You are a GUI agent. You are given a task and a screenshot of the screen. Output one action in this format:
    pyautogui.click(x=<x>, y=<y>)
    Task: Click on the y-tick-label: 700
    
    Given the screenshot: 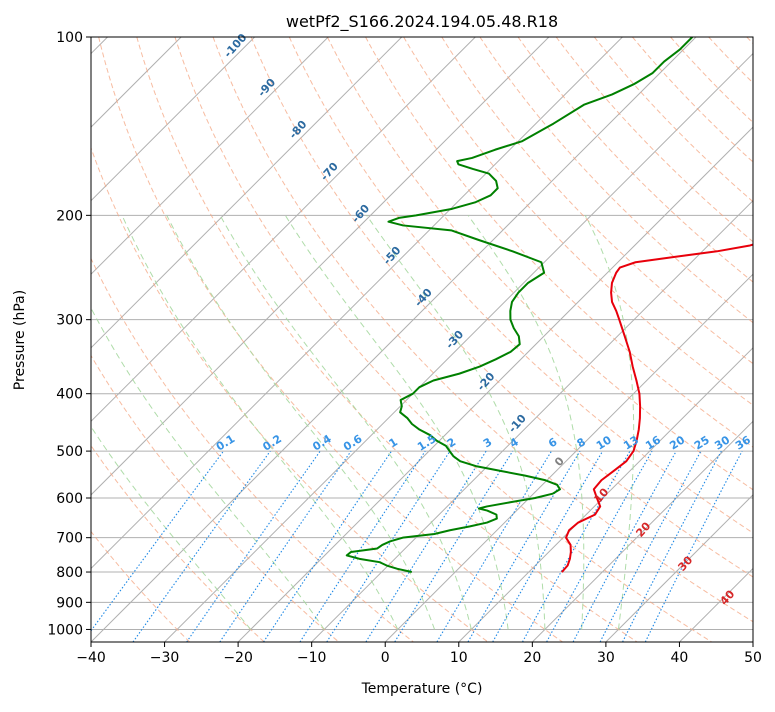 What is the action you would take?
    pyautogui.click(x=69, y=539)
    